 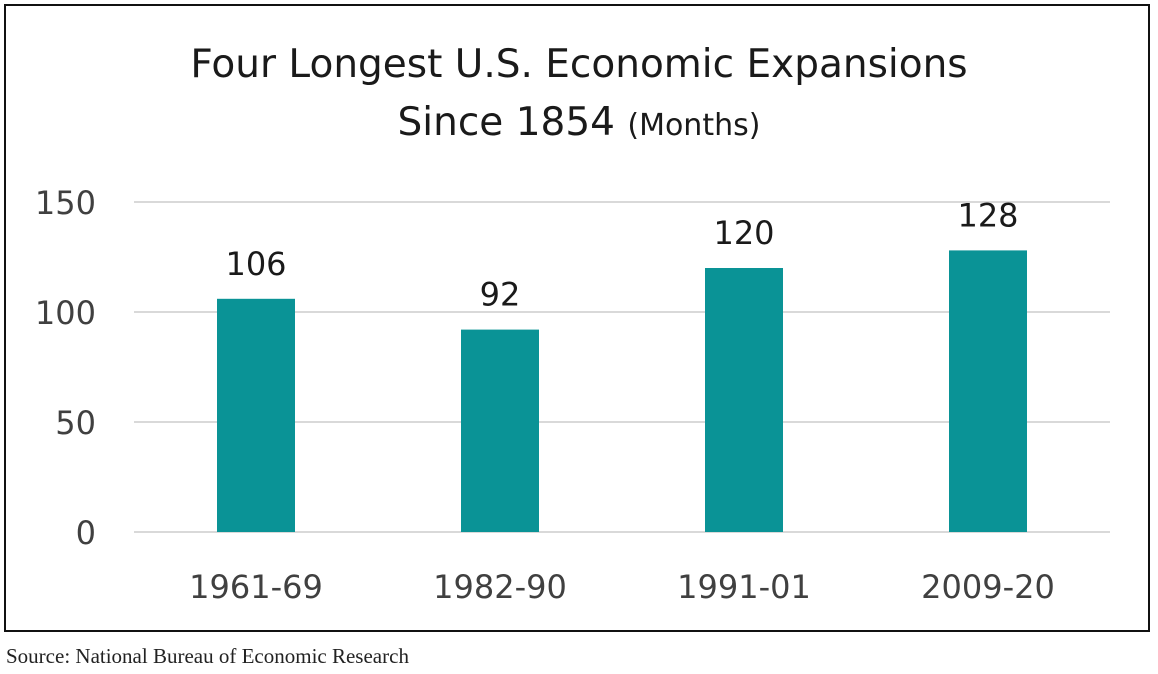 What do you see at coordinates (255, 264) in the screenshot?
I see `data-label: 106` at bounding box center [255, 264].